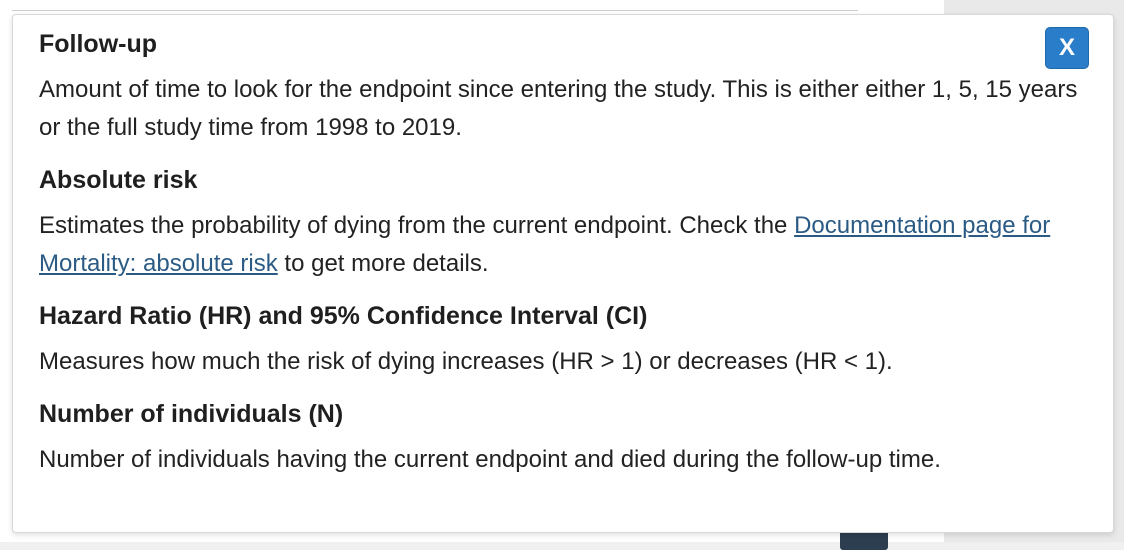 This screenshot has height=550, width=1124. I want to click on number-of-individuals-heading: Number of individuals (N), so click(191, 414).